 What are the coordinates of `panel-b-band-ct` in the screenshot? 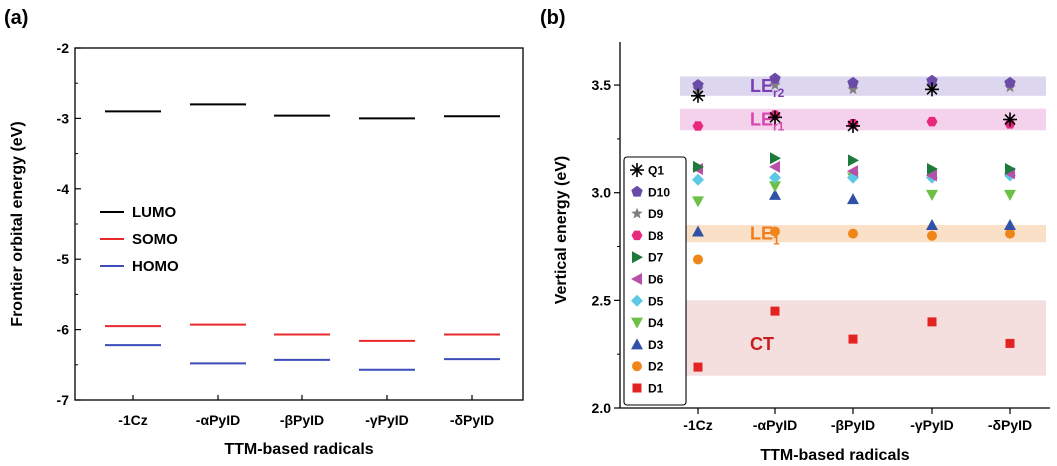 It's located at (863, 338).